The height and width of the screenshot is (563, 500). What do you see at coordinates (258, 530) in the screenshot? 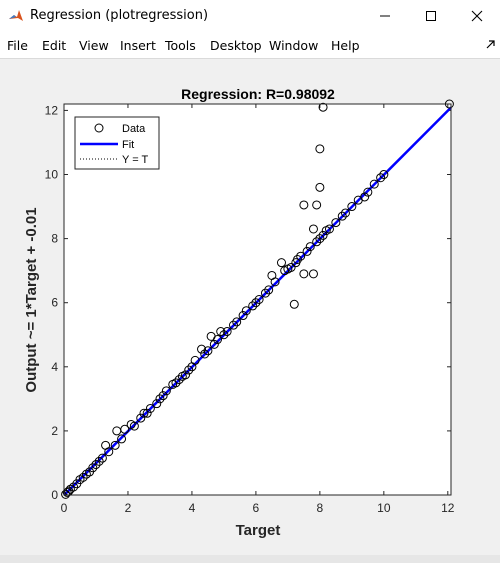
I see `x-axis-label: Target` at bounding box center [258, 530].